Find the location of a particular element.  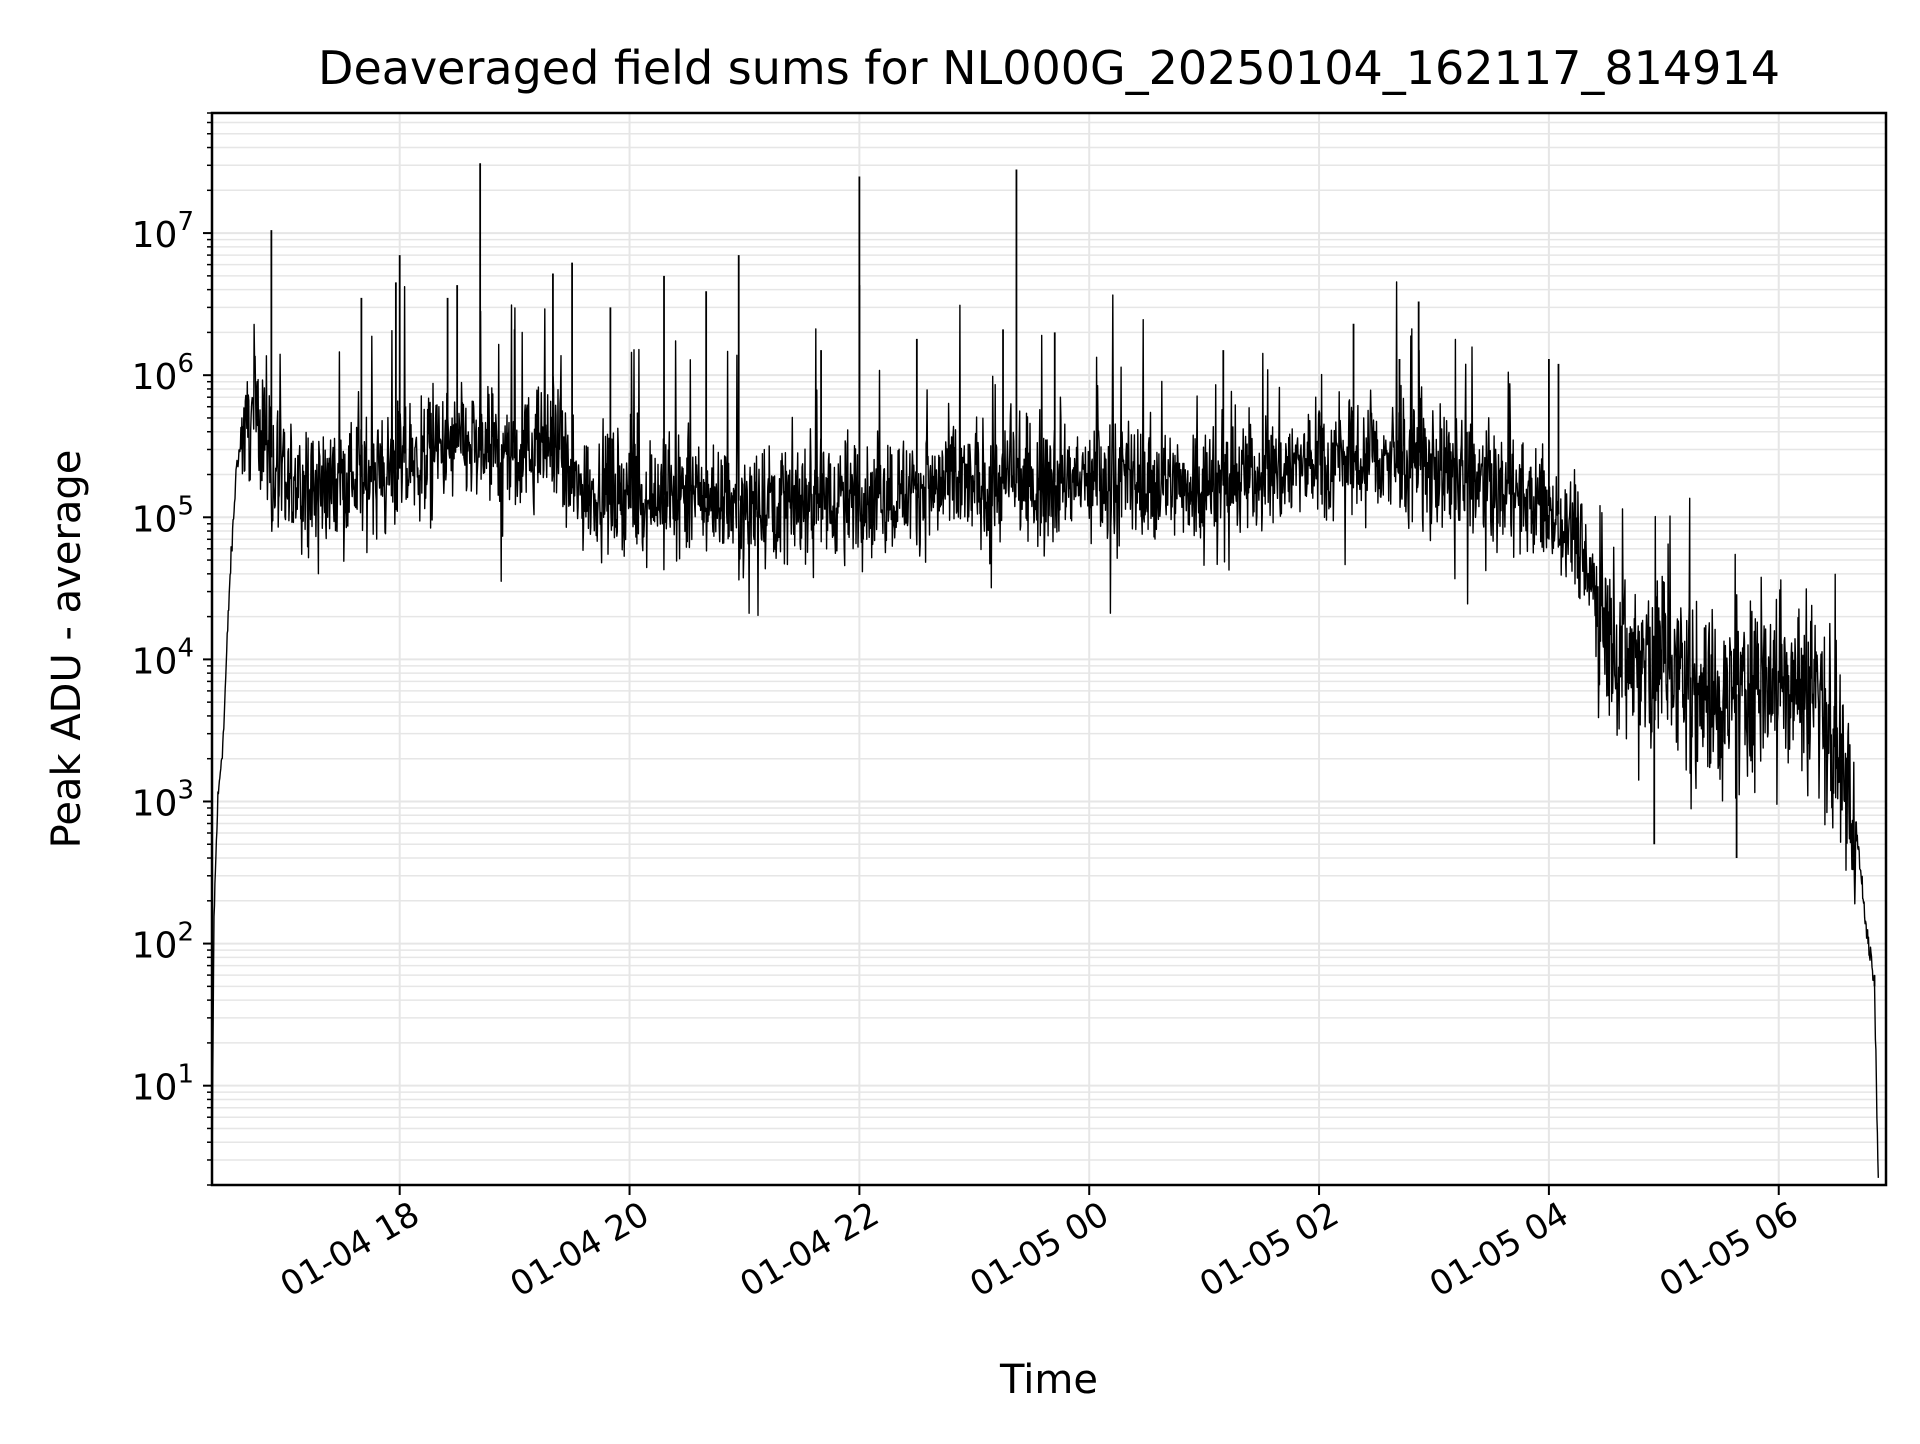

y-tick-label: 10³ is located at coordinates (163, 799).